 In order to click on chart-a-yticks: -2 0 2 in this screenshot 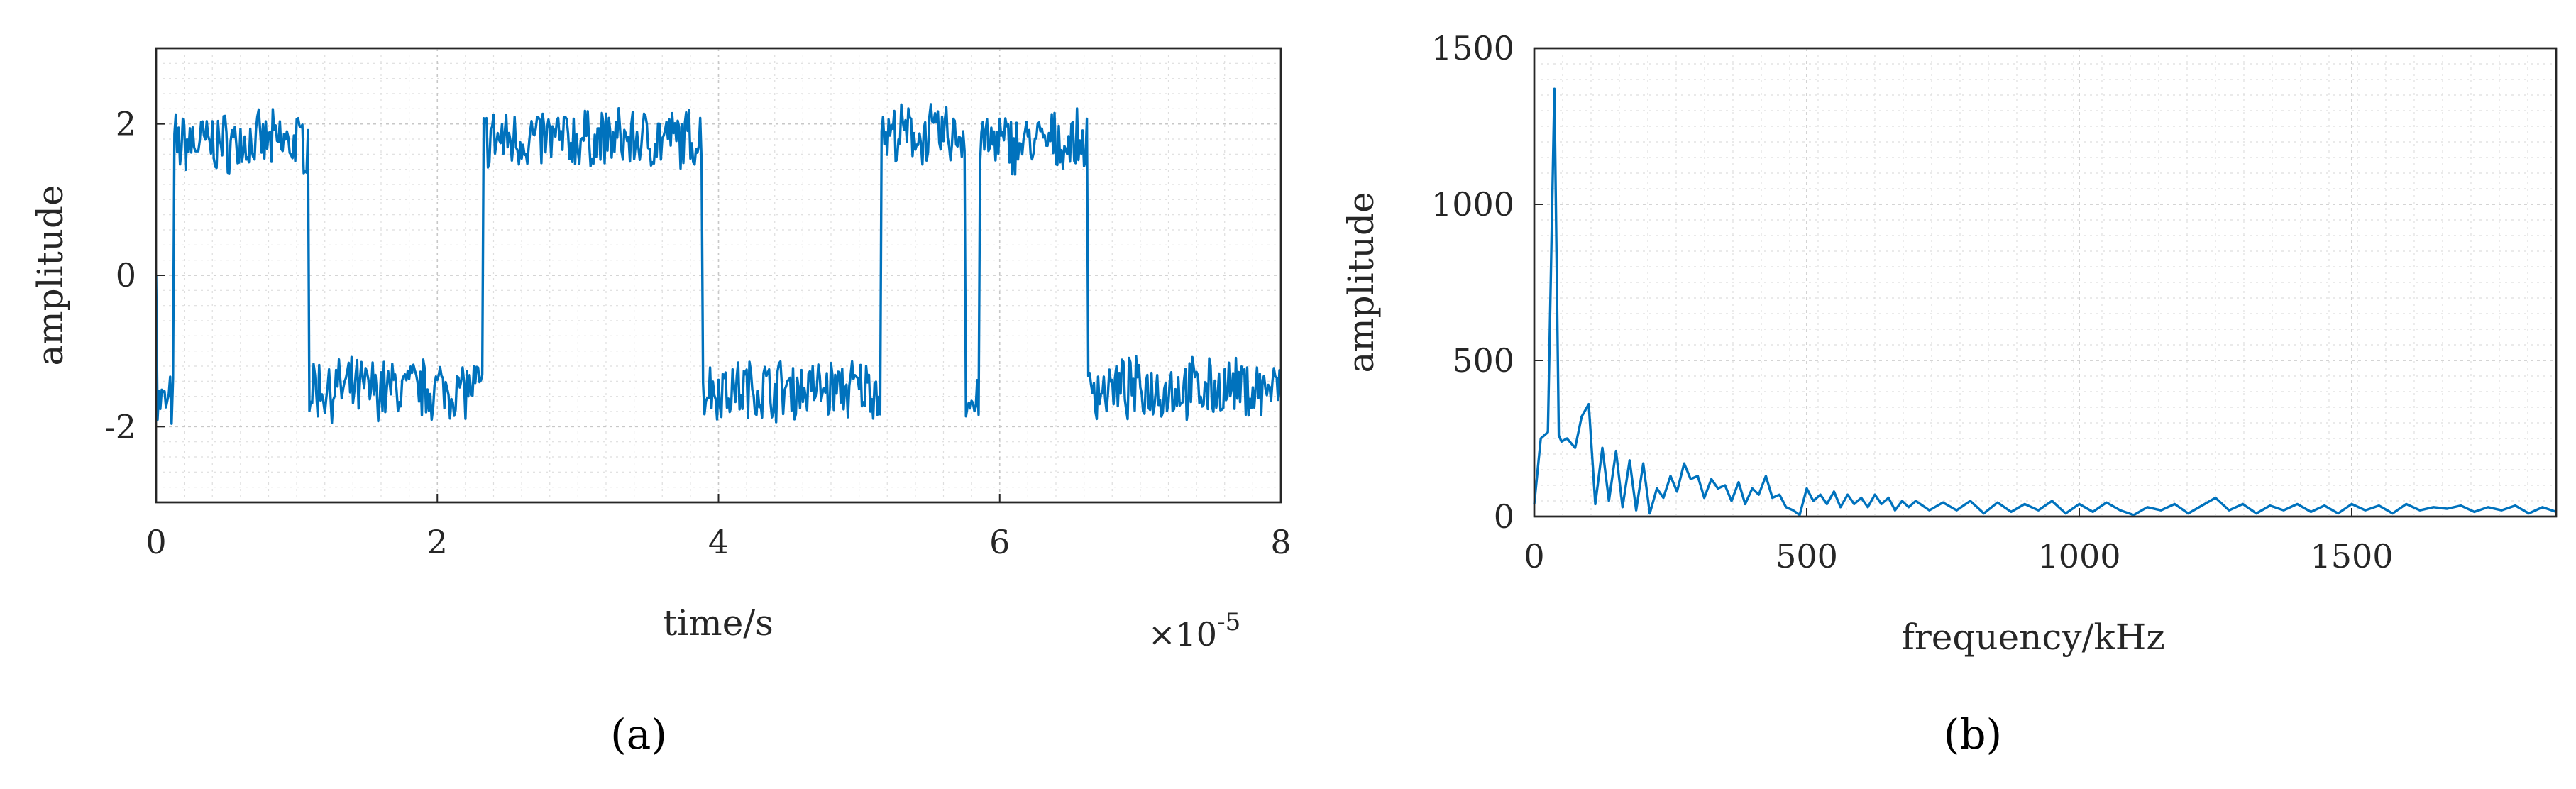, I will do `click(134, 275)`.